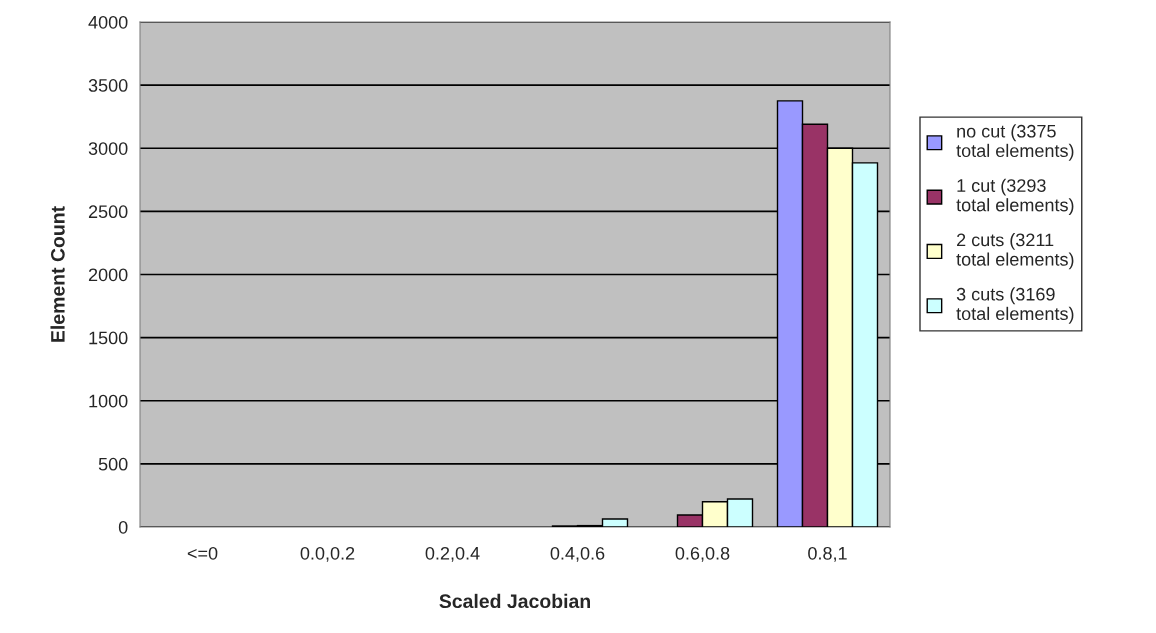 This screenshot has height=633, width=1156. I want to click on y-axis-title: Element Count, so click(57, 274).